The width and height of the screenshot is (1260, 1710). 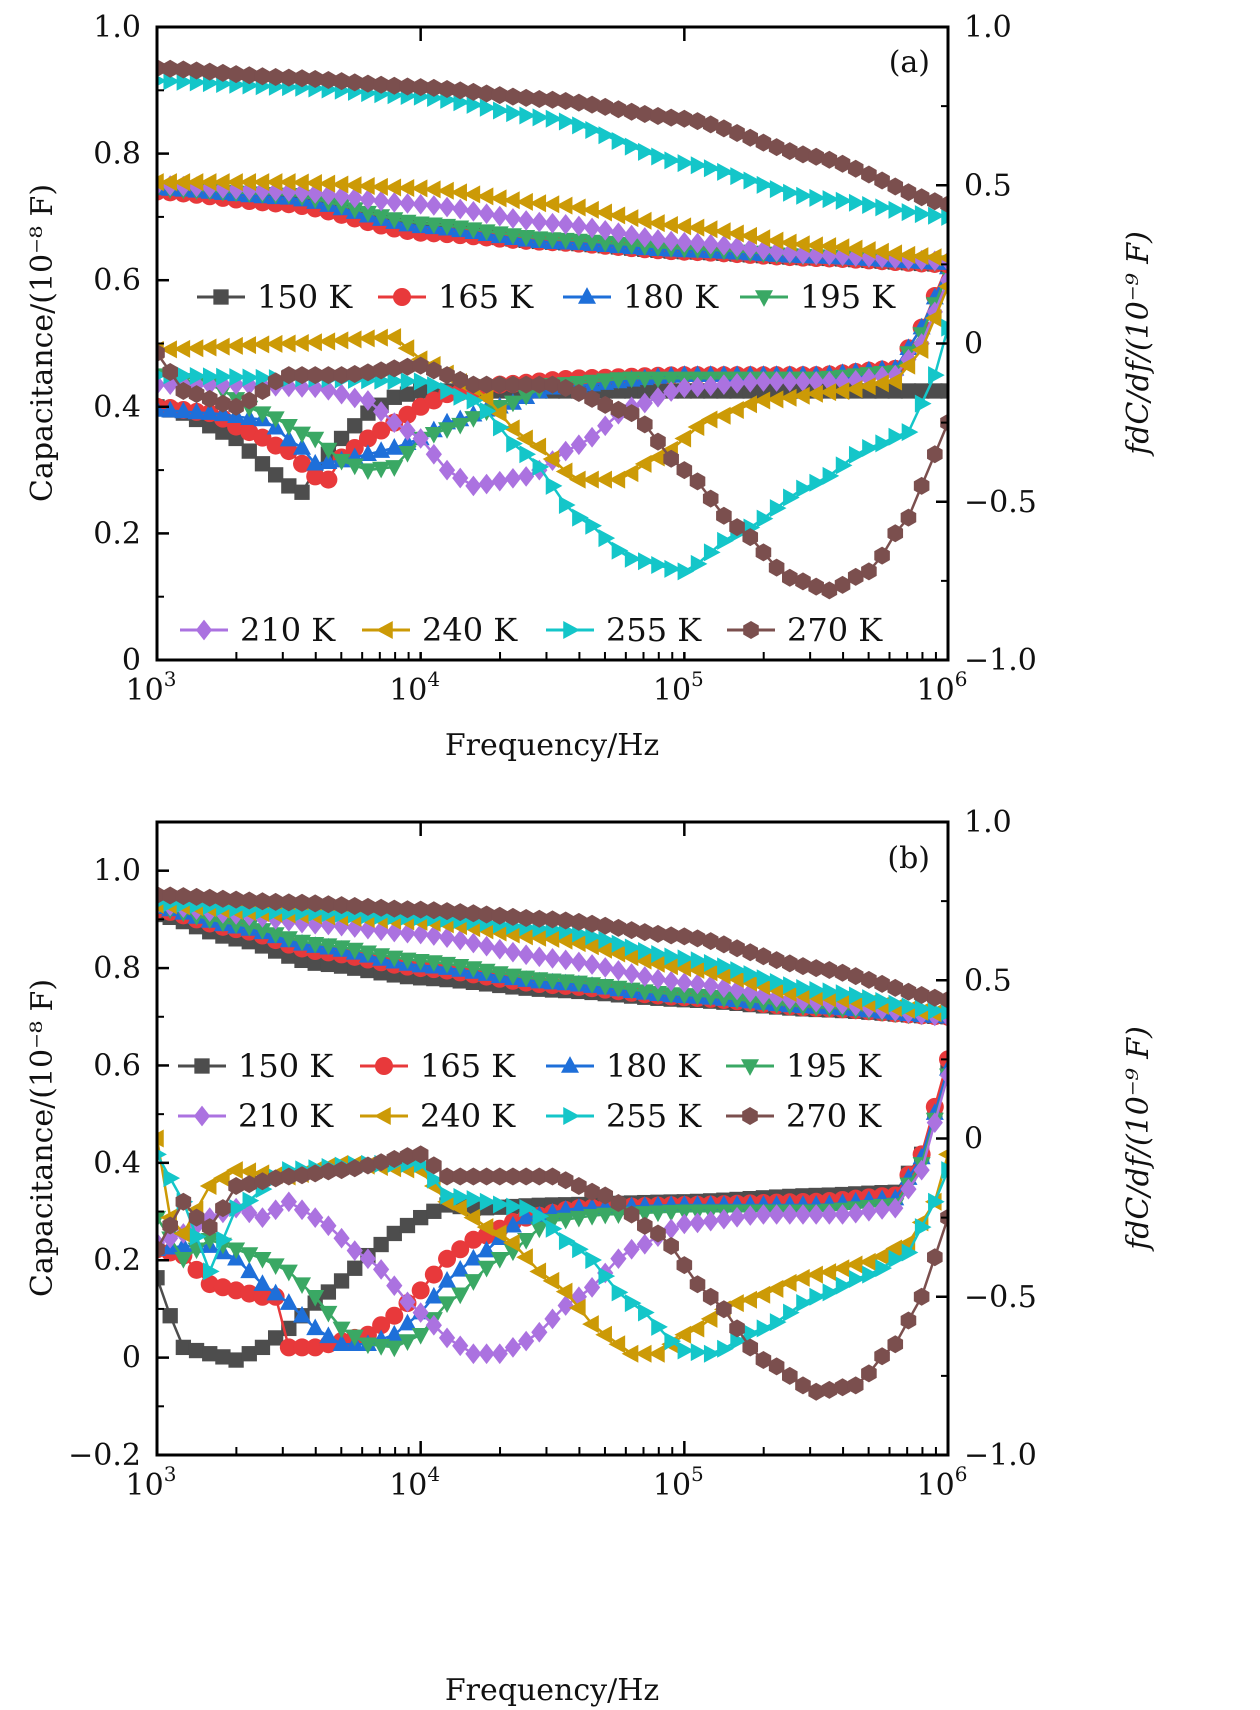 What do you see at coordinates (131, 660) in the screenshot?
I see `y-tick-label: 0` at bounding box center [131, 660].